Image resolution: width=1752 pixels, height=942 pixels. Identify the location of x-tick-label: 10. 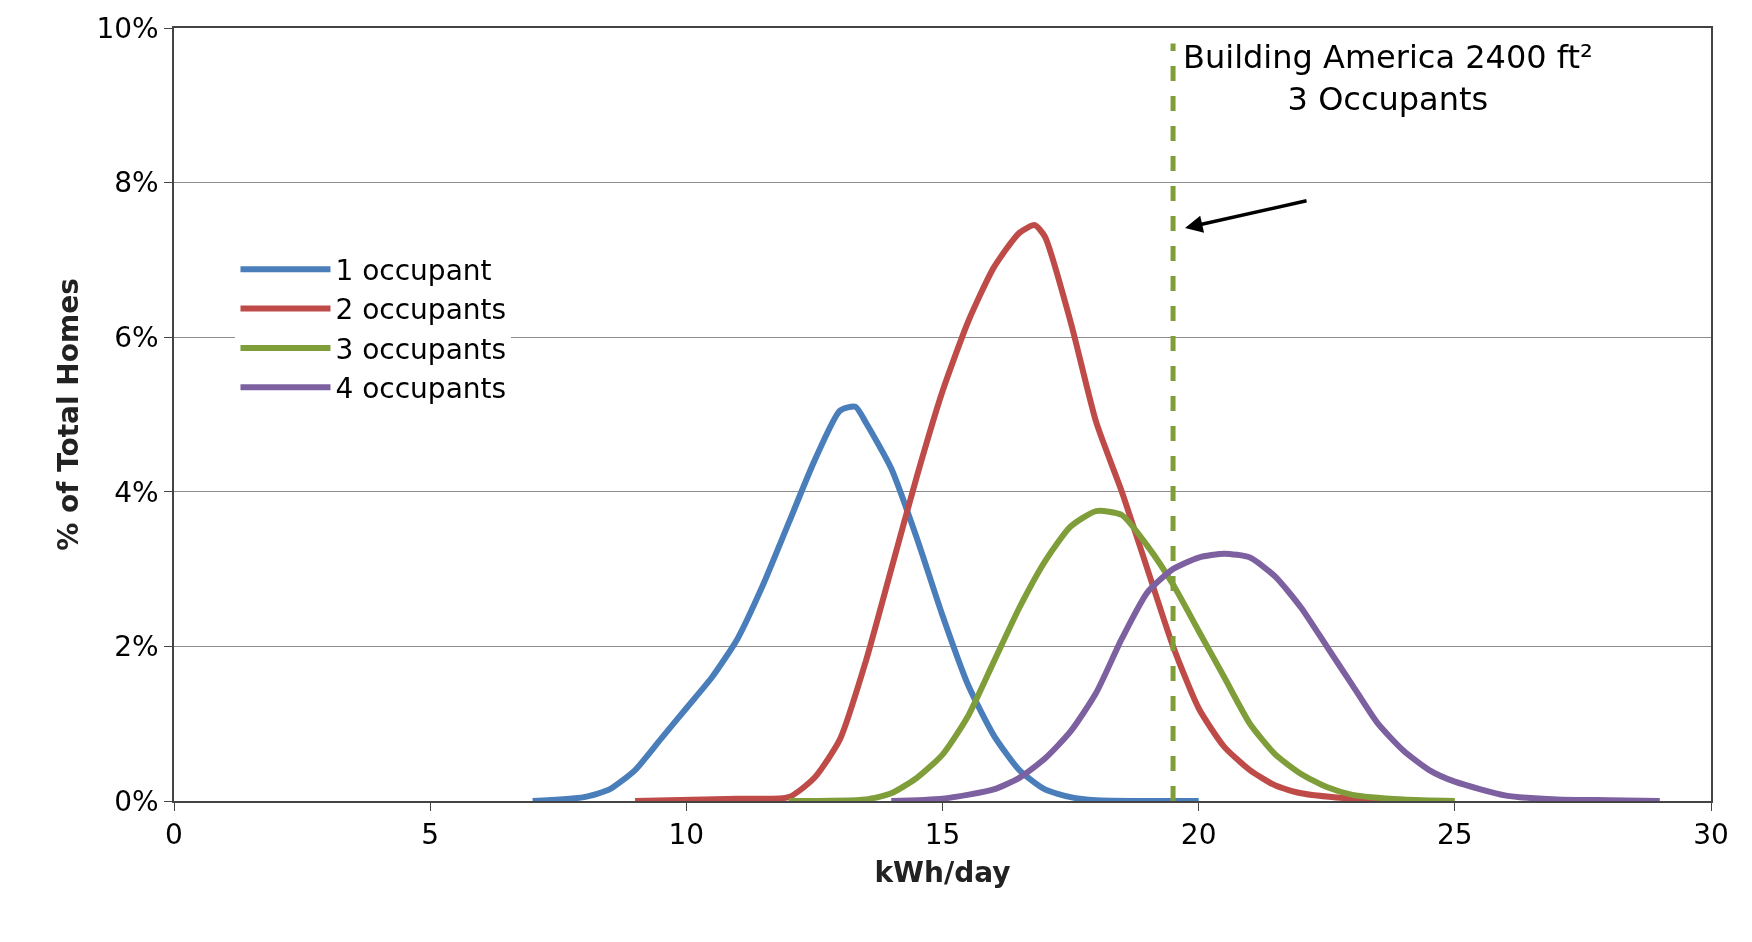
(686, 835).